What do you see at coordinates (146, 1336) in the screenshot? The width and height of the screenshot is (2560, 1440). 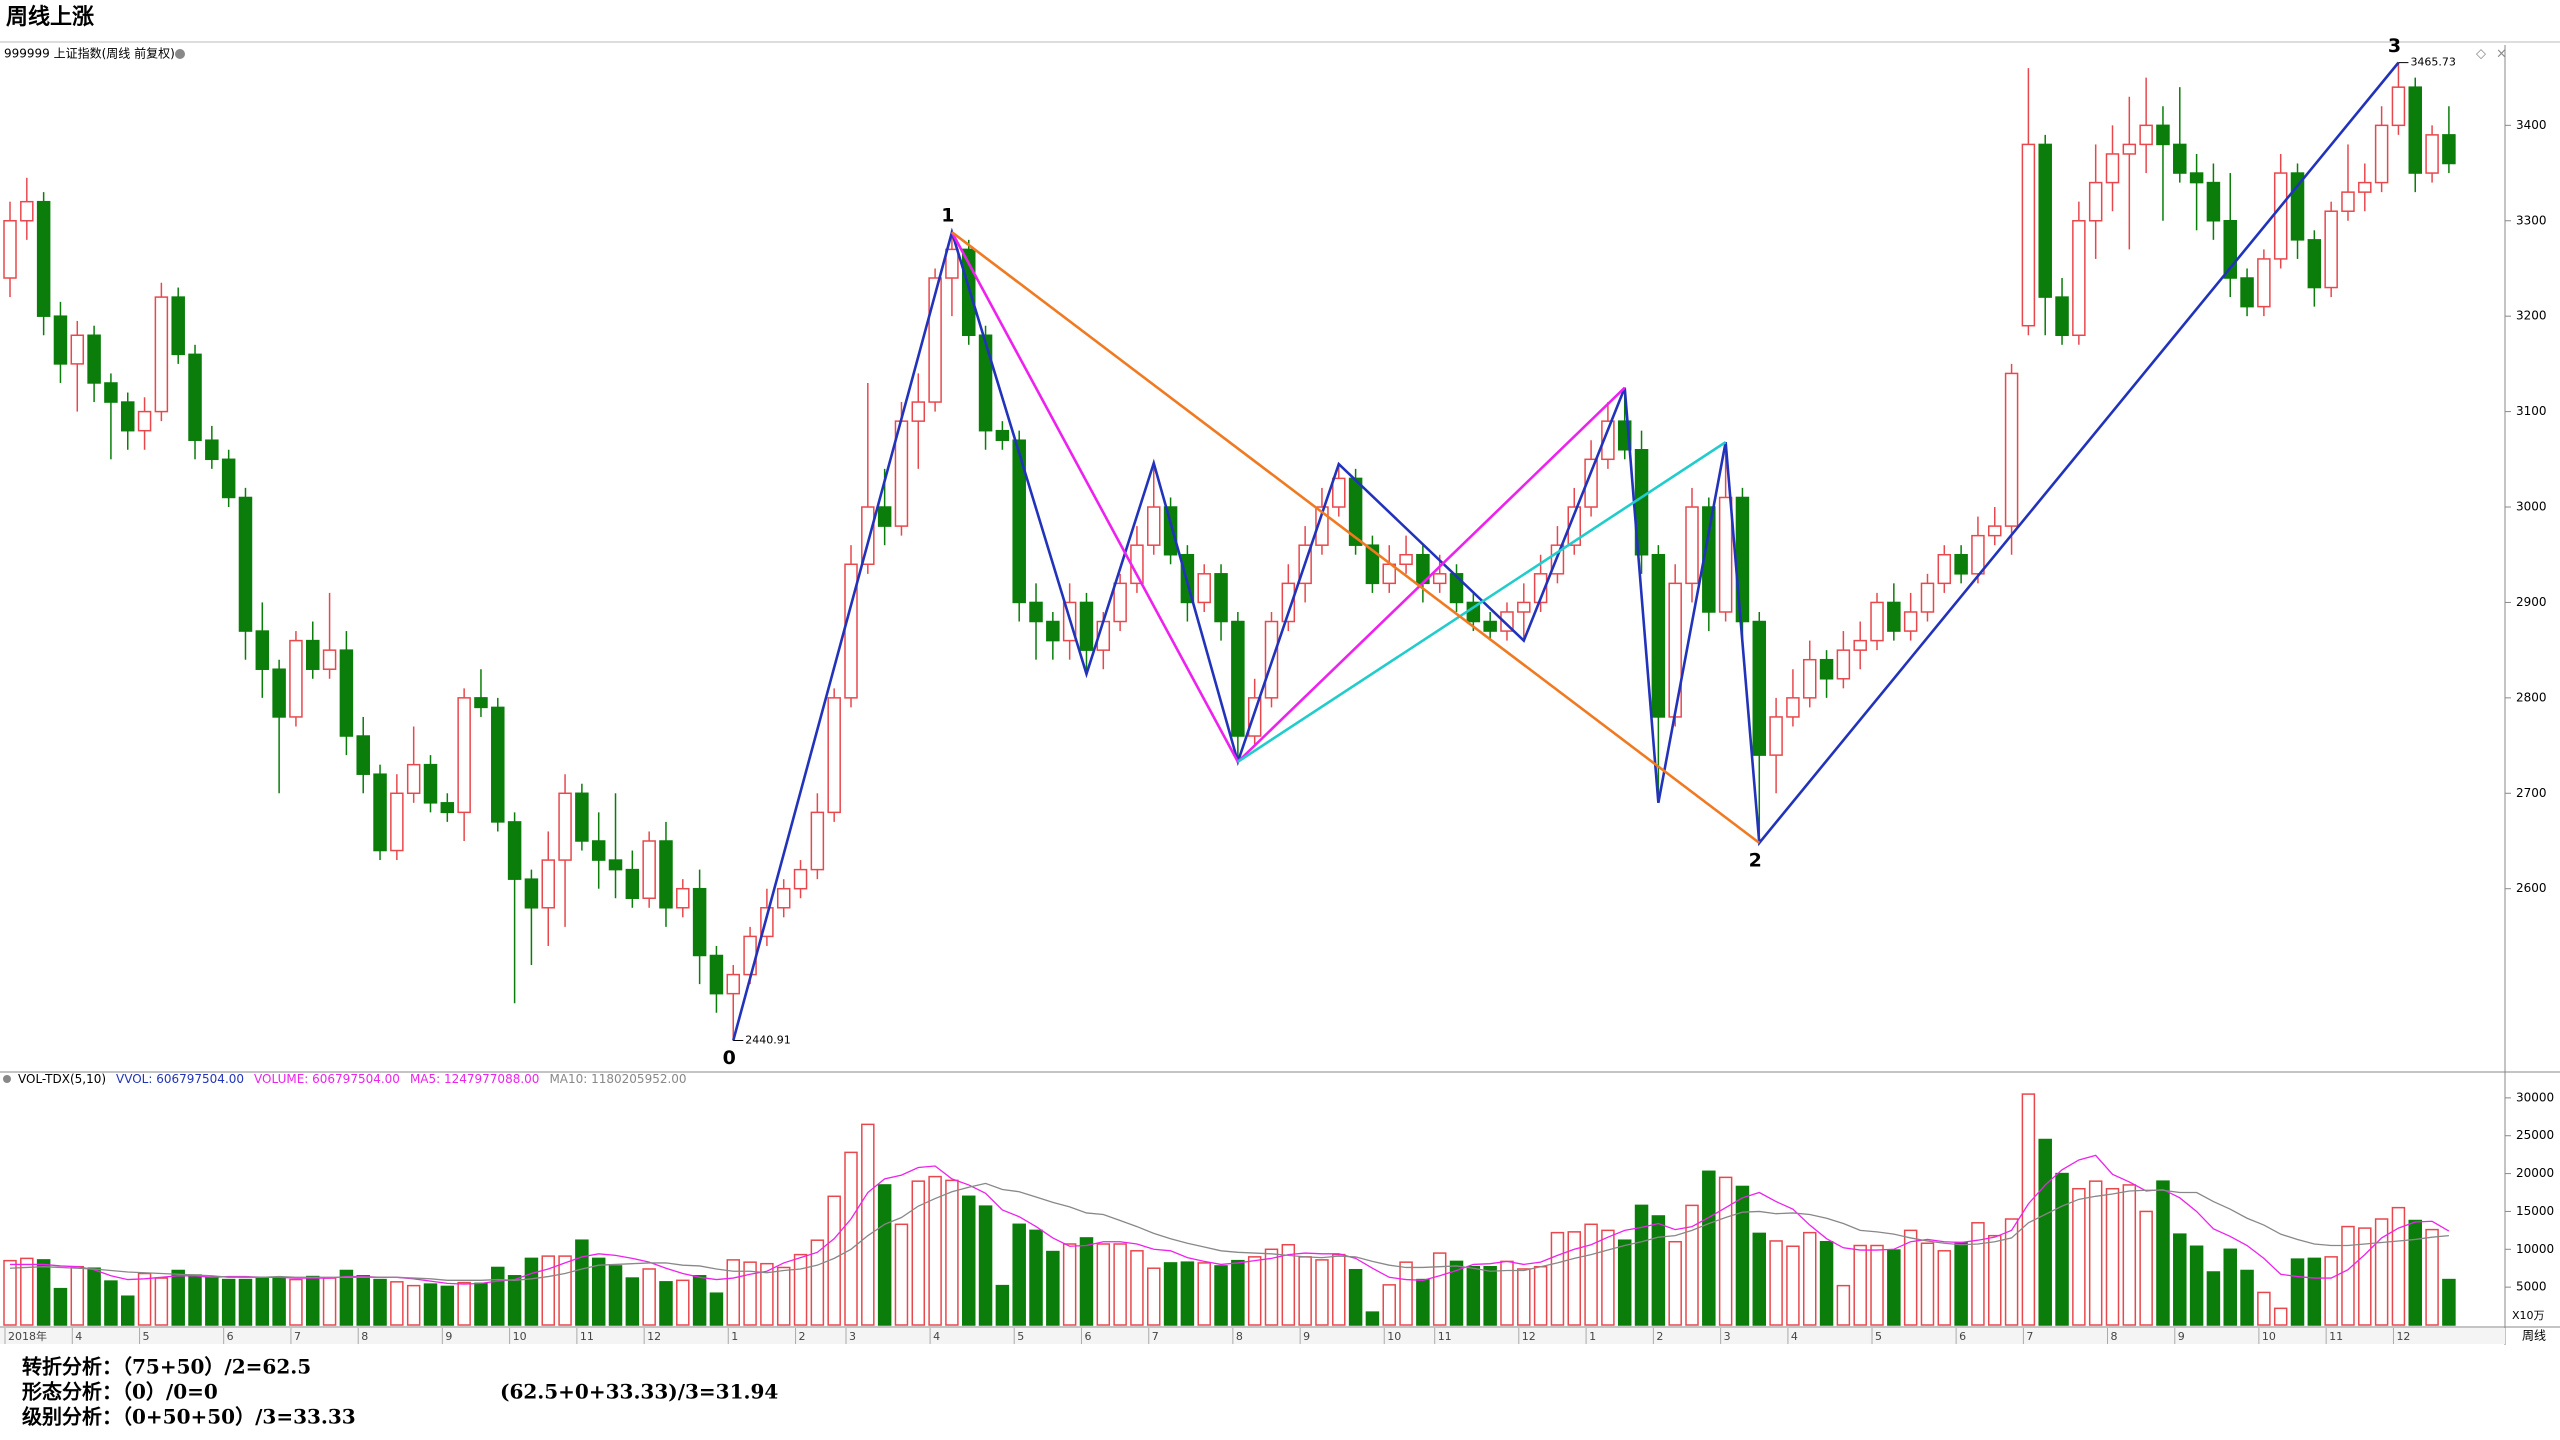 I see `x-tick-label: 5` at bounding box center [146, 1336].